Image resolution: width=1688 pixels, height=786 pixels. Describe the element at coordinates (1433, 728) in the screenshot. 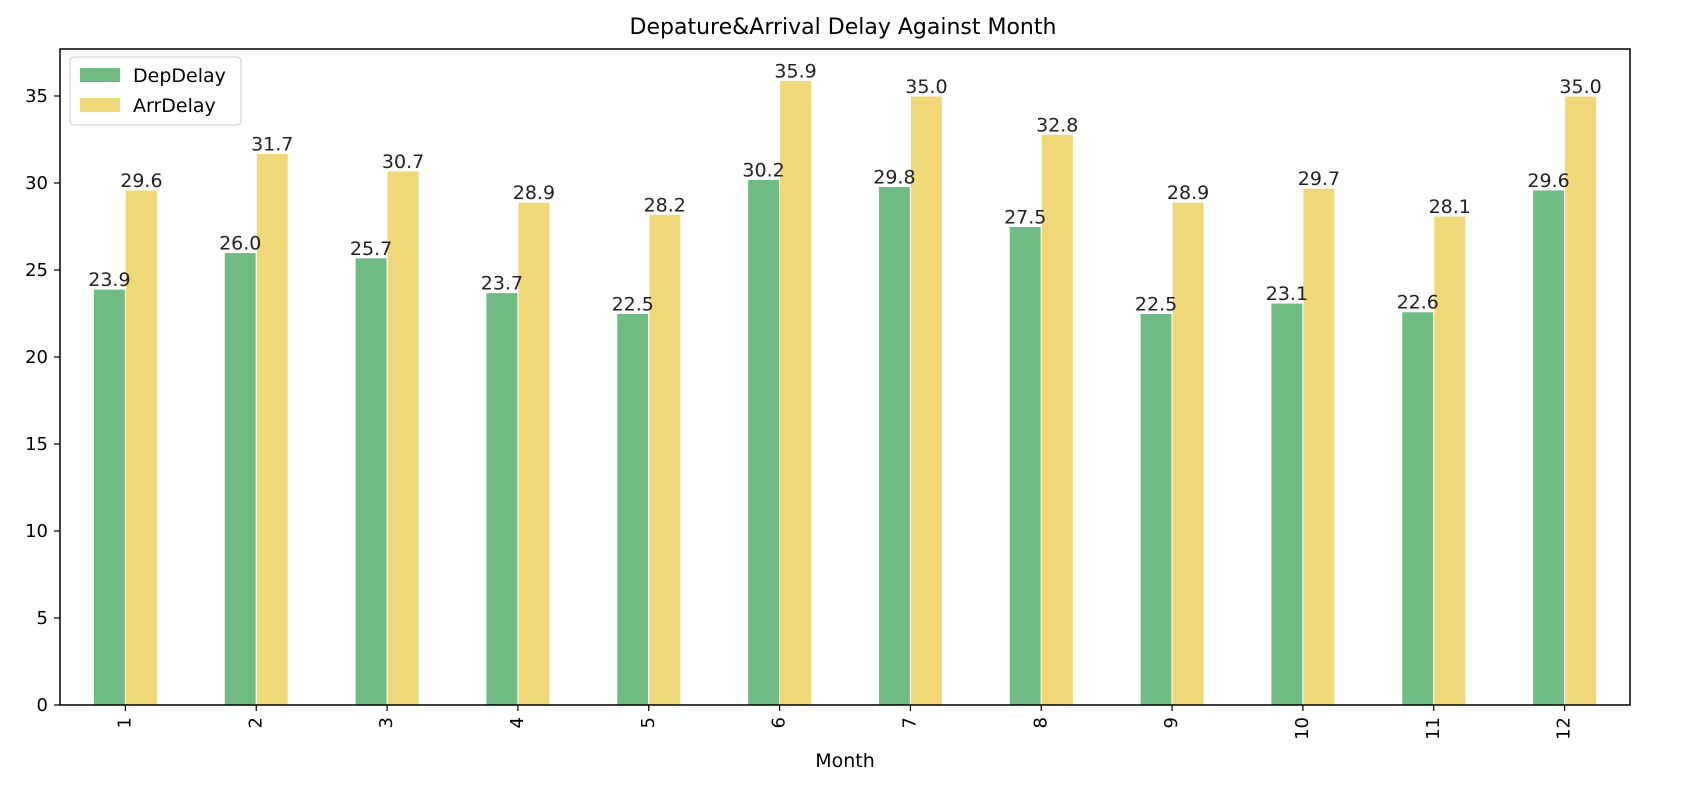

I see `x-tick-label: 11` at that location.